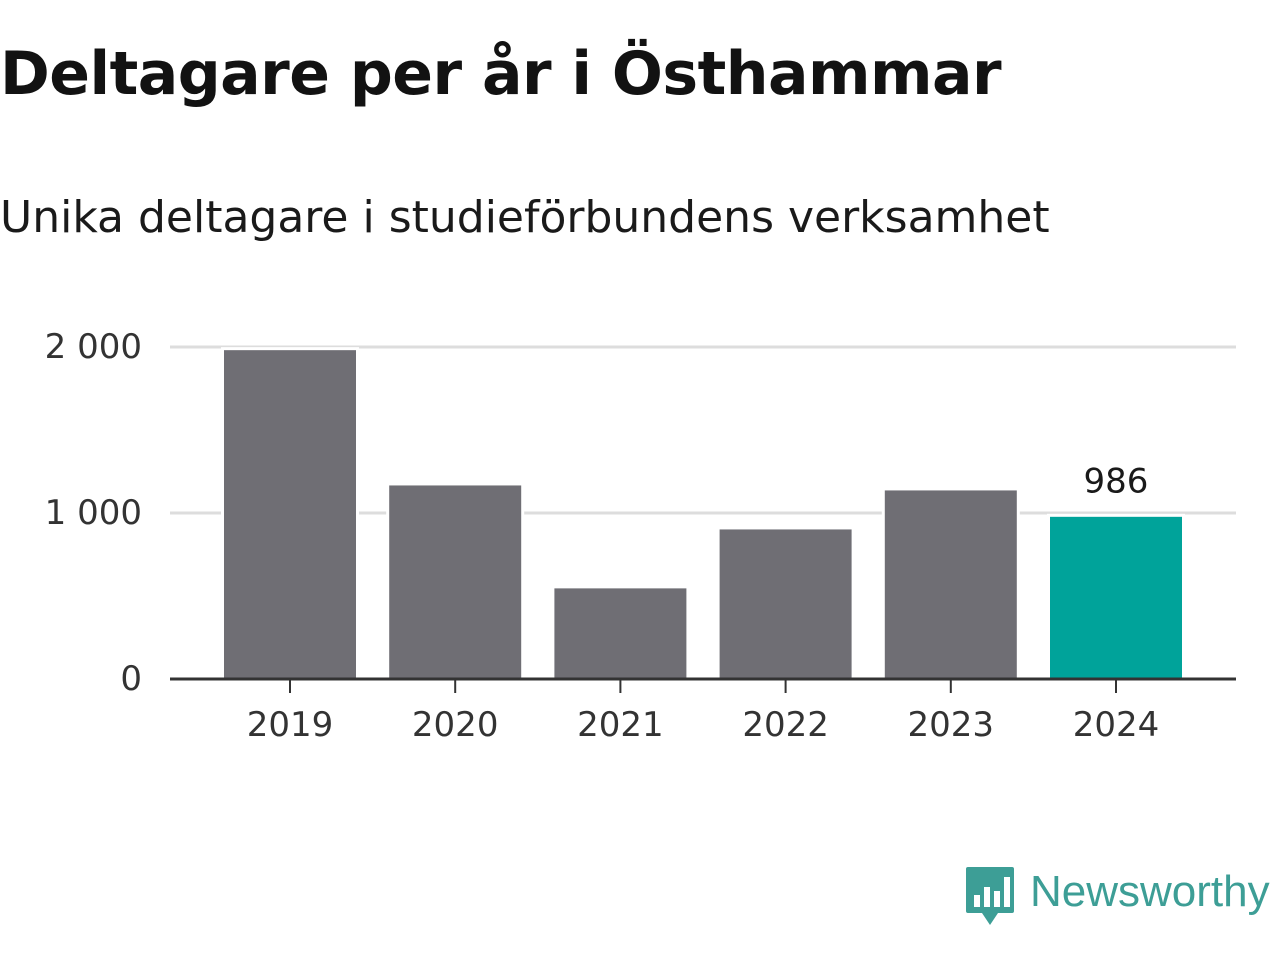  Describe the element at coordinates (1116, 481) in the screenshot. I see `data-label-2024: 986` at that location.